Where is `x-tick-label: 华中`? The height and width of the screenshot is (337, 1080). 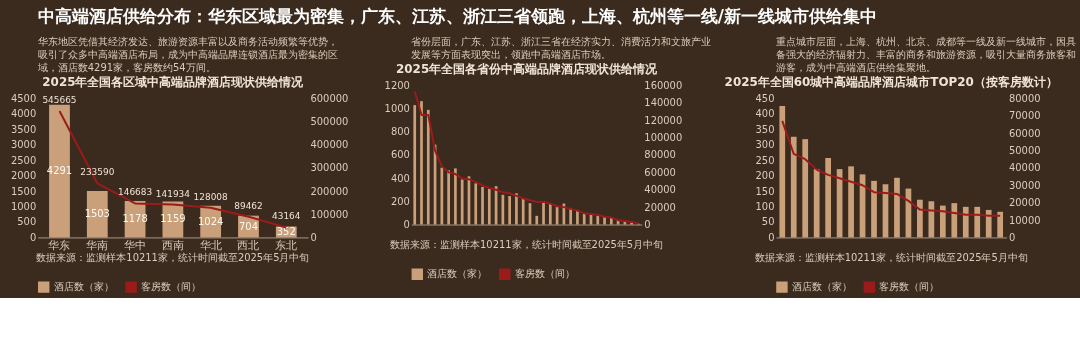
x-tick-label: 华中 is located at coordinates (135, 245).